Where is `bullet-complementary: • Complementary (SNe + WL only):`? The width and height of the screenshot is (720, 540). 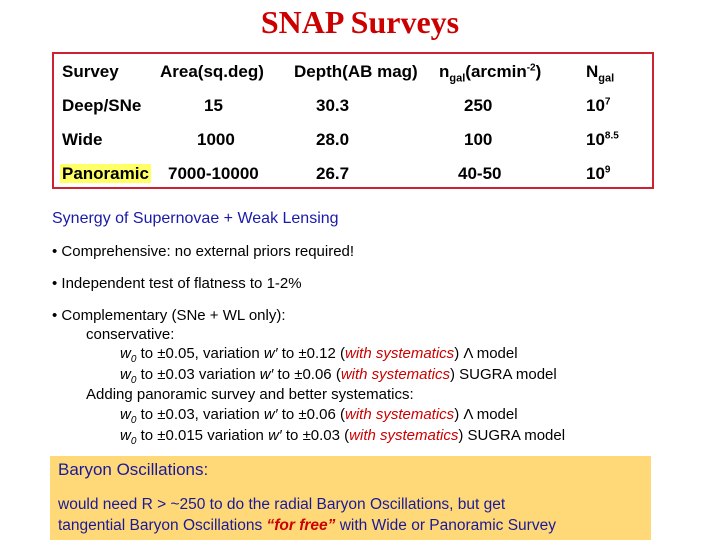 bullet-complementary: • Complementary (SNe + WL only): is located at coordinates (169, 315).